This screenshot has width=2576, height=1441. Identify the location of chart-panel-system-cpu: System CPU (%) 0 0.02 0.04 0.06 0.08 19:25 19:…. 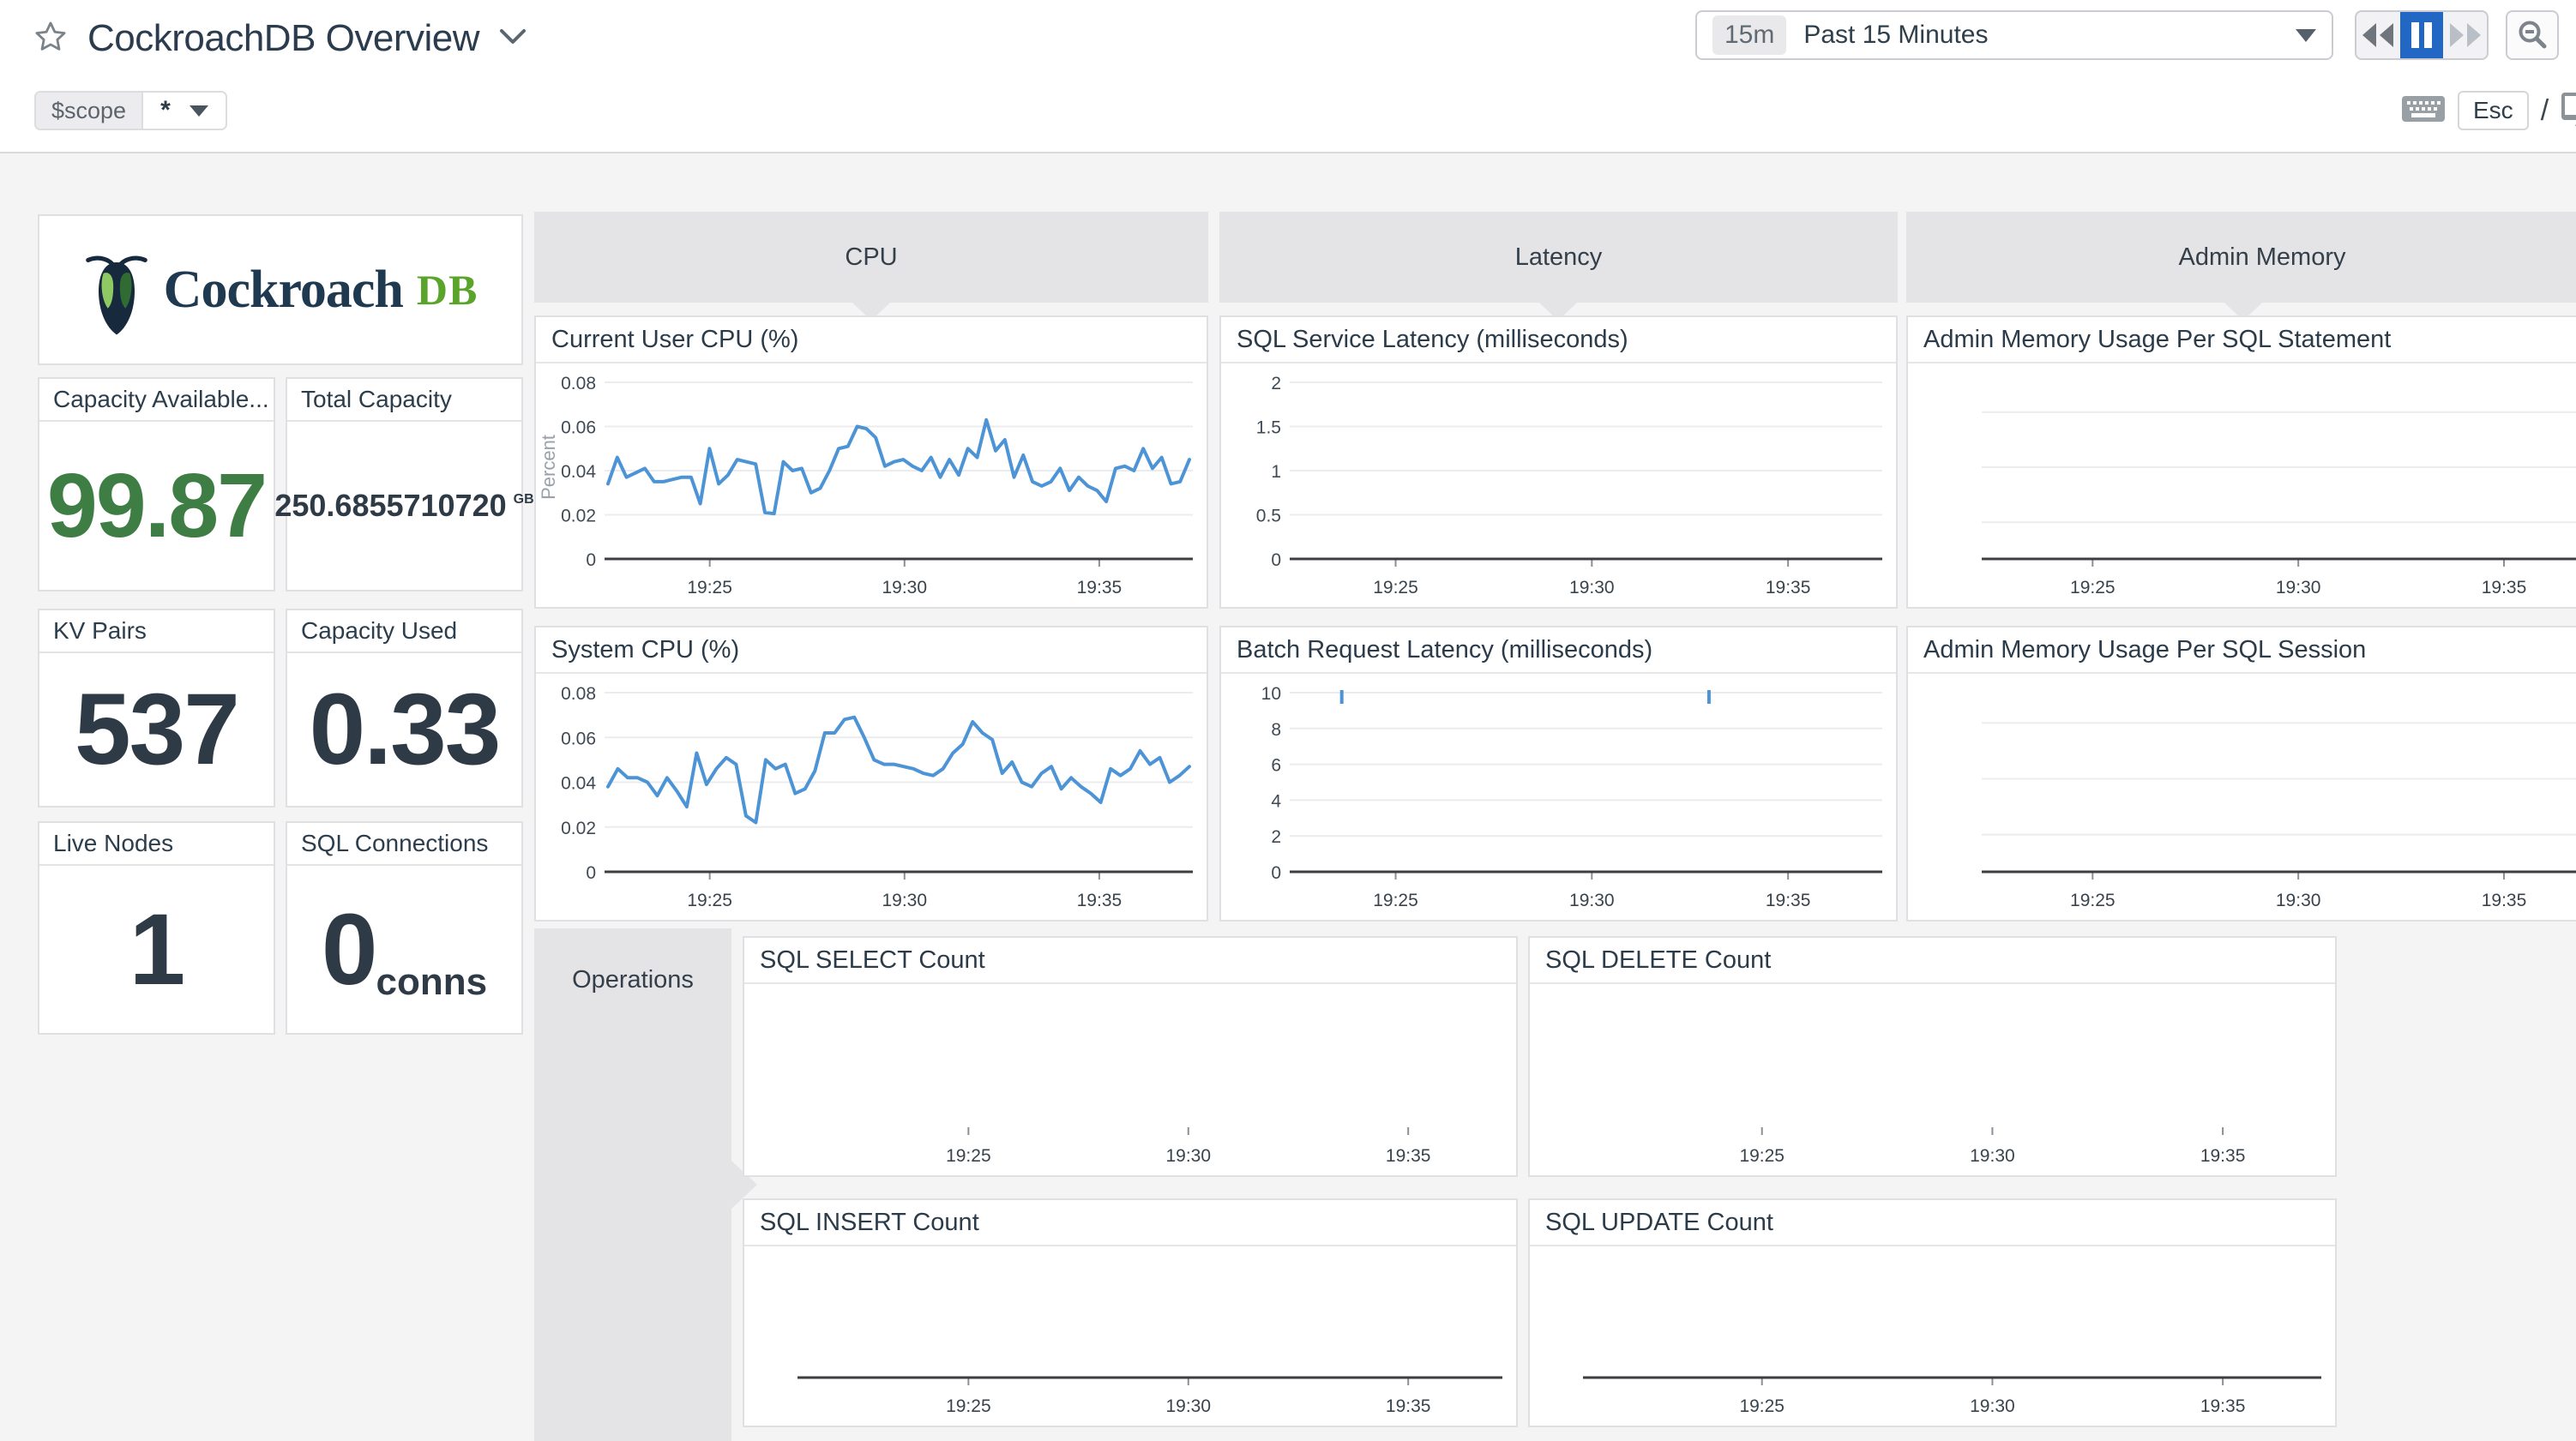
(871, 774).